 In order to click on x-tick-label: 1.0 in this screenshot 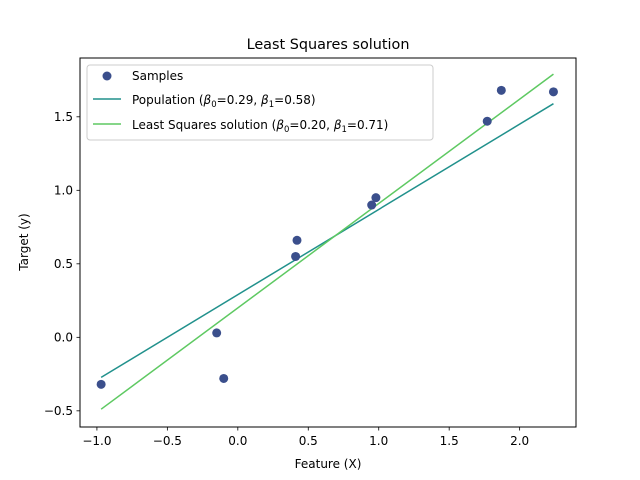, I will do `click(378, 441)`.